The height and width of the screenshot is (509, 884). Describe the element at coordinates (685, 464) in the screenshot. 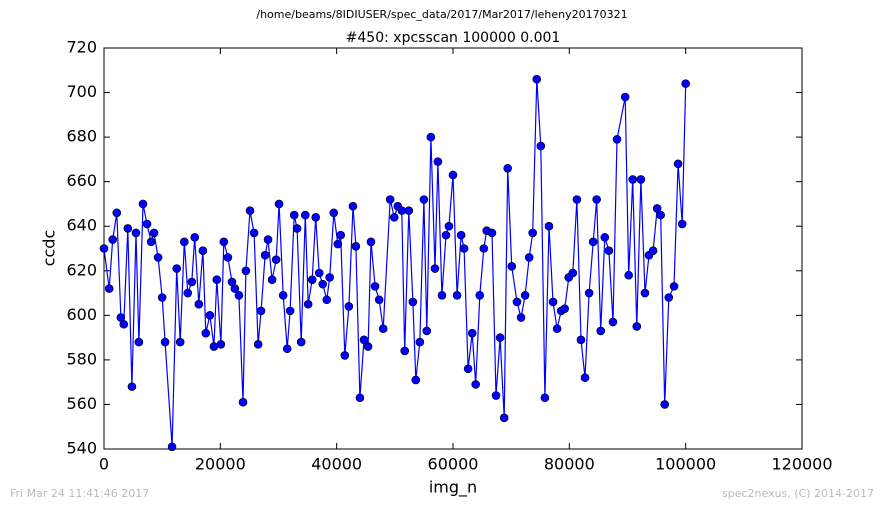

I see `x-tick-label: 100000` at that location.